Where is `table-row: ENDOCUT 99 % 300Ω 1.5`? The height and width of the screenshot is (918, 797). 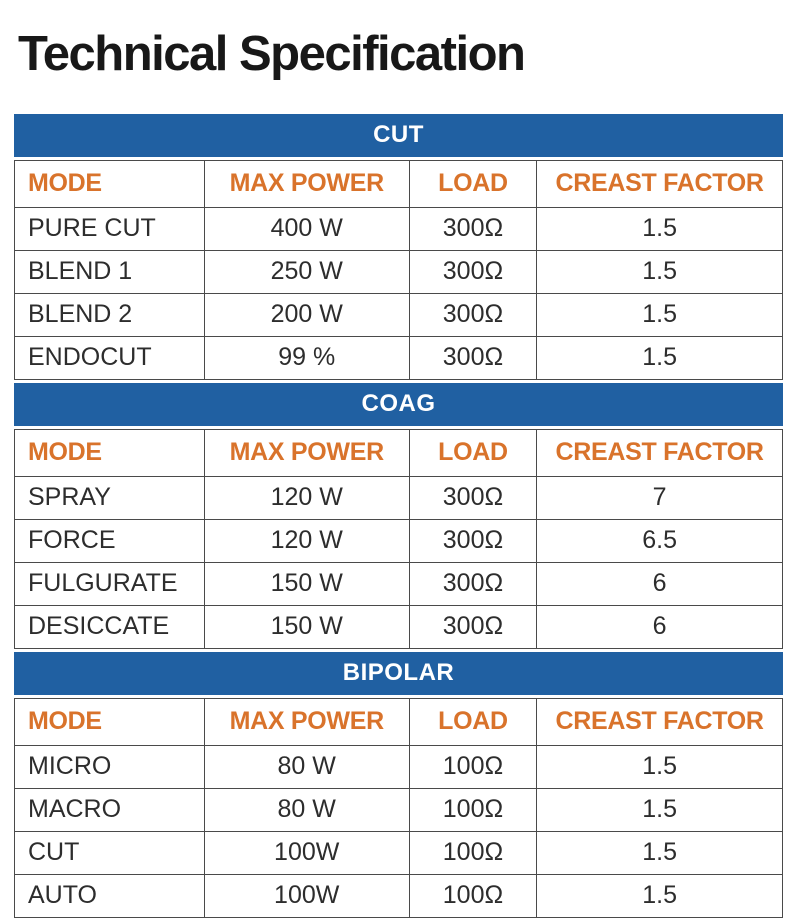
table-row: ENDOCUT 99 % 300Ω 1.5 is located at coordinates (398, 357).